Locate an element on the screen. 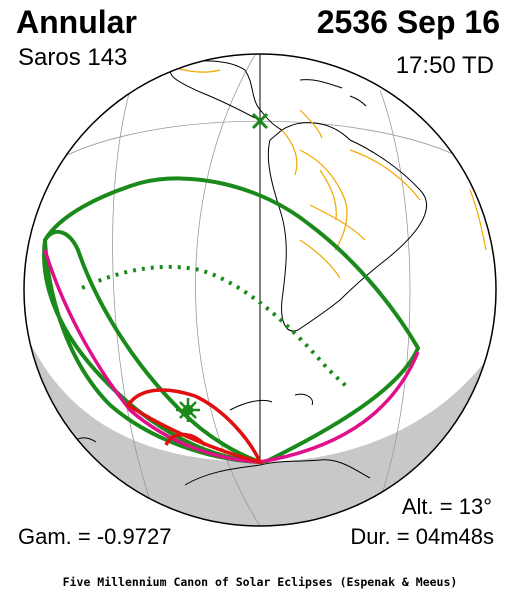 Image resolution: width=520 pixels, height=600 pixels. eclipse-date: 2536 Sep 16 is located at coordinates (408, 22).